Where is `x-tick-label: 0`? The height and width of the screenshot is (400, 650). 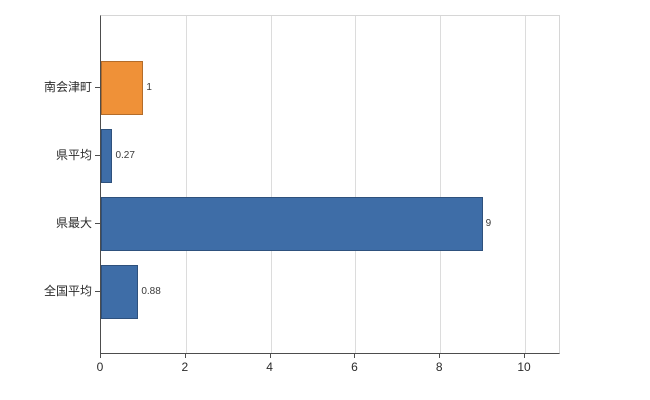 x-tick-label: 0 is located at coordinates (100, 367).